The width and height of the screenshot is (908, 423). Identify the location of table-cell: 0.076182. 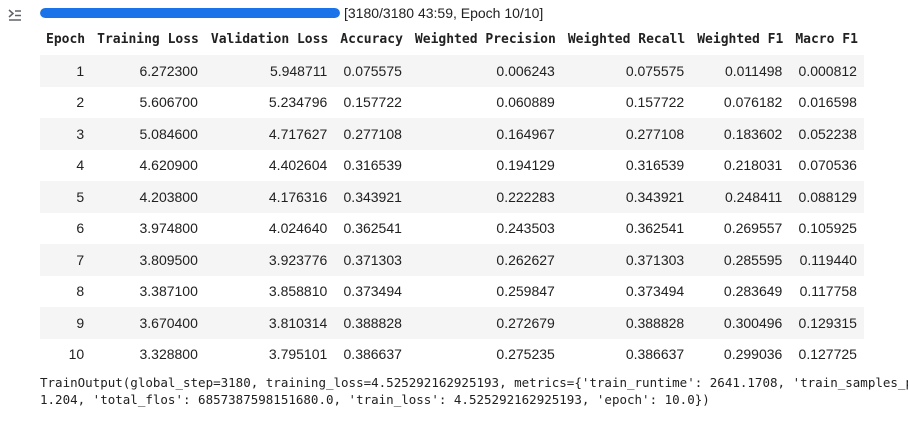
(753, 102).